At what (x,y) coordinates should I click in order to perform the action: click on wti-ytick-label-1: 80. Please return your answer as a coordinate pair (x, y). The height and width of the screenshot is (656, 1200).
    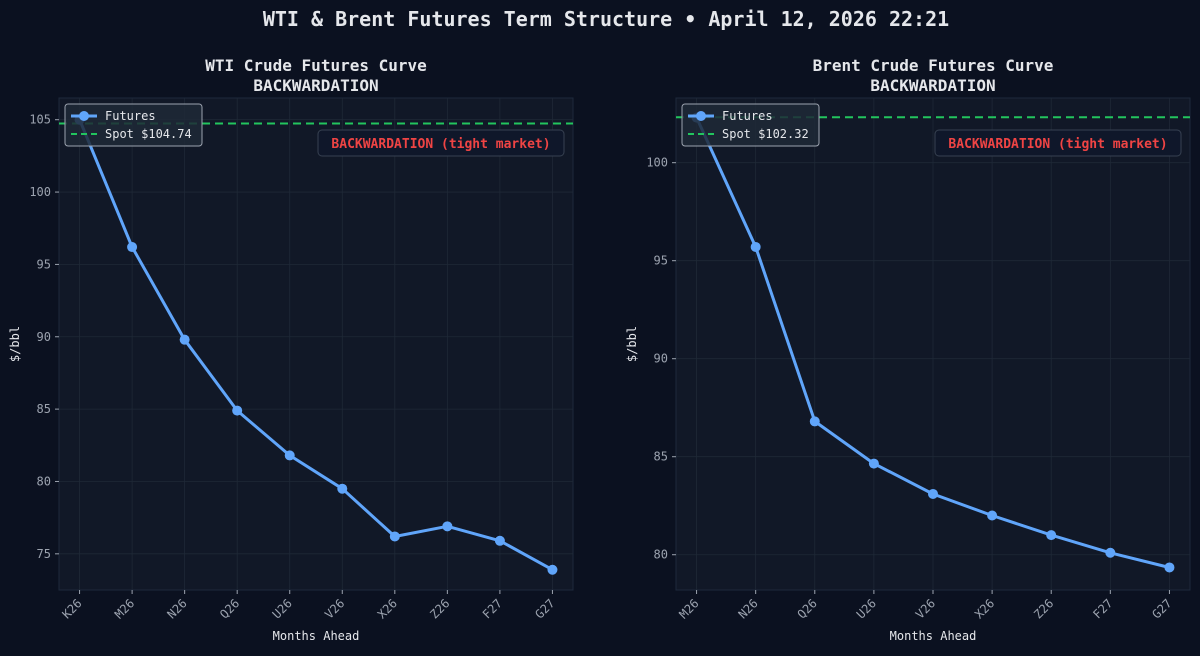
    Looking at the image, I should click on (44, 481).